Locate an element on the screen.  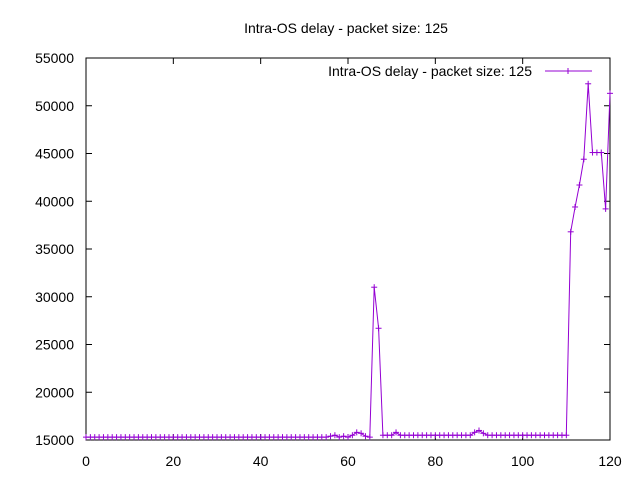
y-tick-label: 50000 is located at coordinates (54, 106).